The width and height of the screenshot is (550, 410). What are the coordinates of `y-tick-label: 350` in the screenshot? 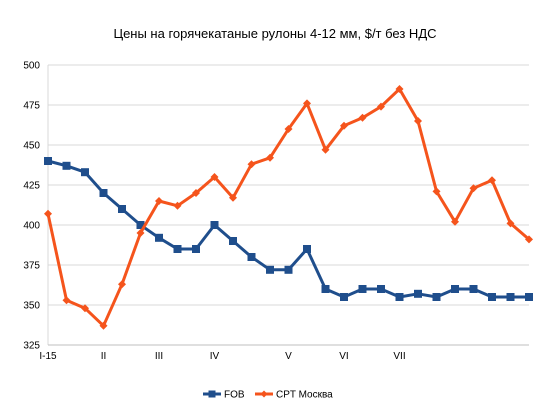 It's located at (31, 306).